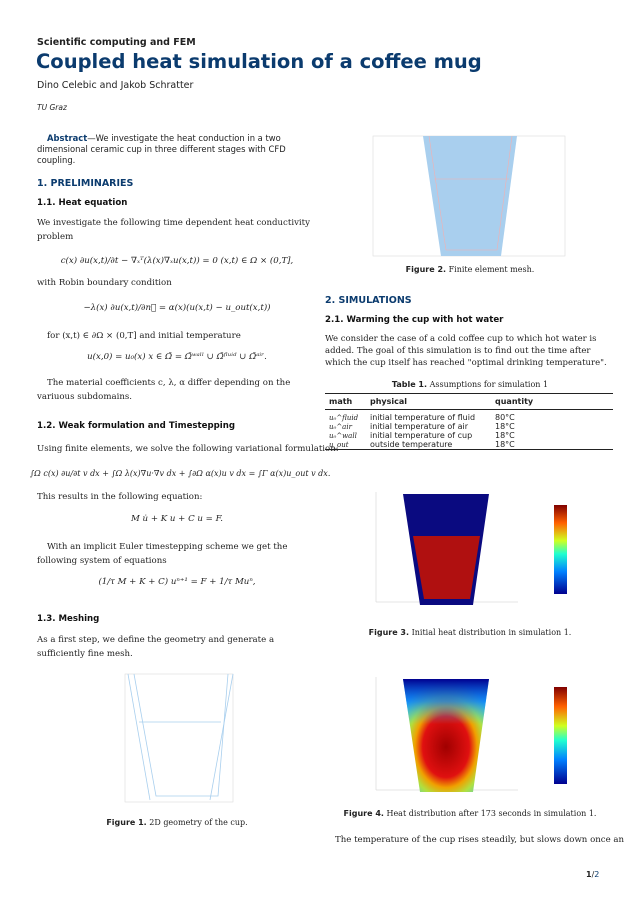 This screenshot has height=904, width=637. Describe the element at coordinates (389, 632) in the screenshot. I see `figure-label: Figure 3.` at that location.